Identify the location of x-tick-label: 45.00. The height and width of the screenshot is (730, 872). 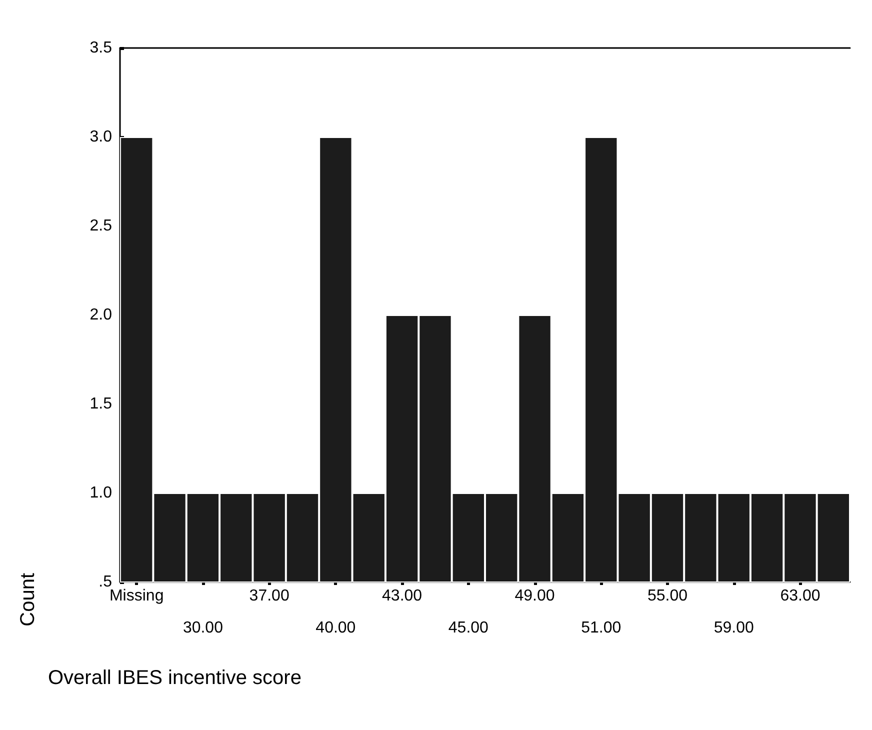
(468, 628).